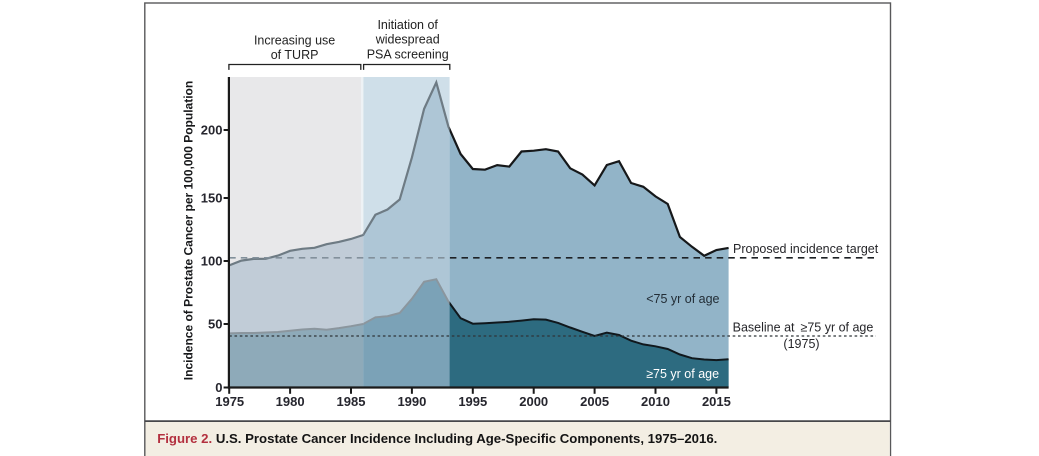  Describe the element at coordinates (229, 401) in the screenshot. I see `svg-text: 1975` at that location.